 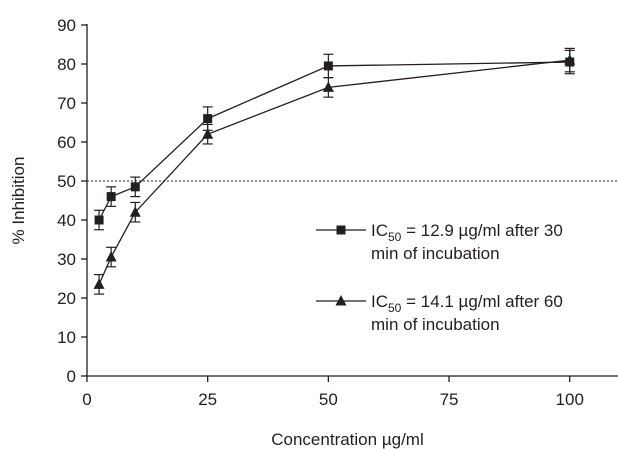 What do you see at coordinates (66, 220) in the screenshot?
I see `y-tick-label: 40` at bounding box center [66, 220].